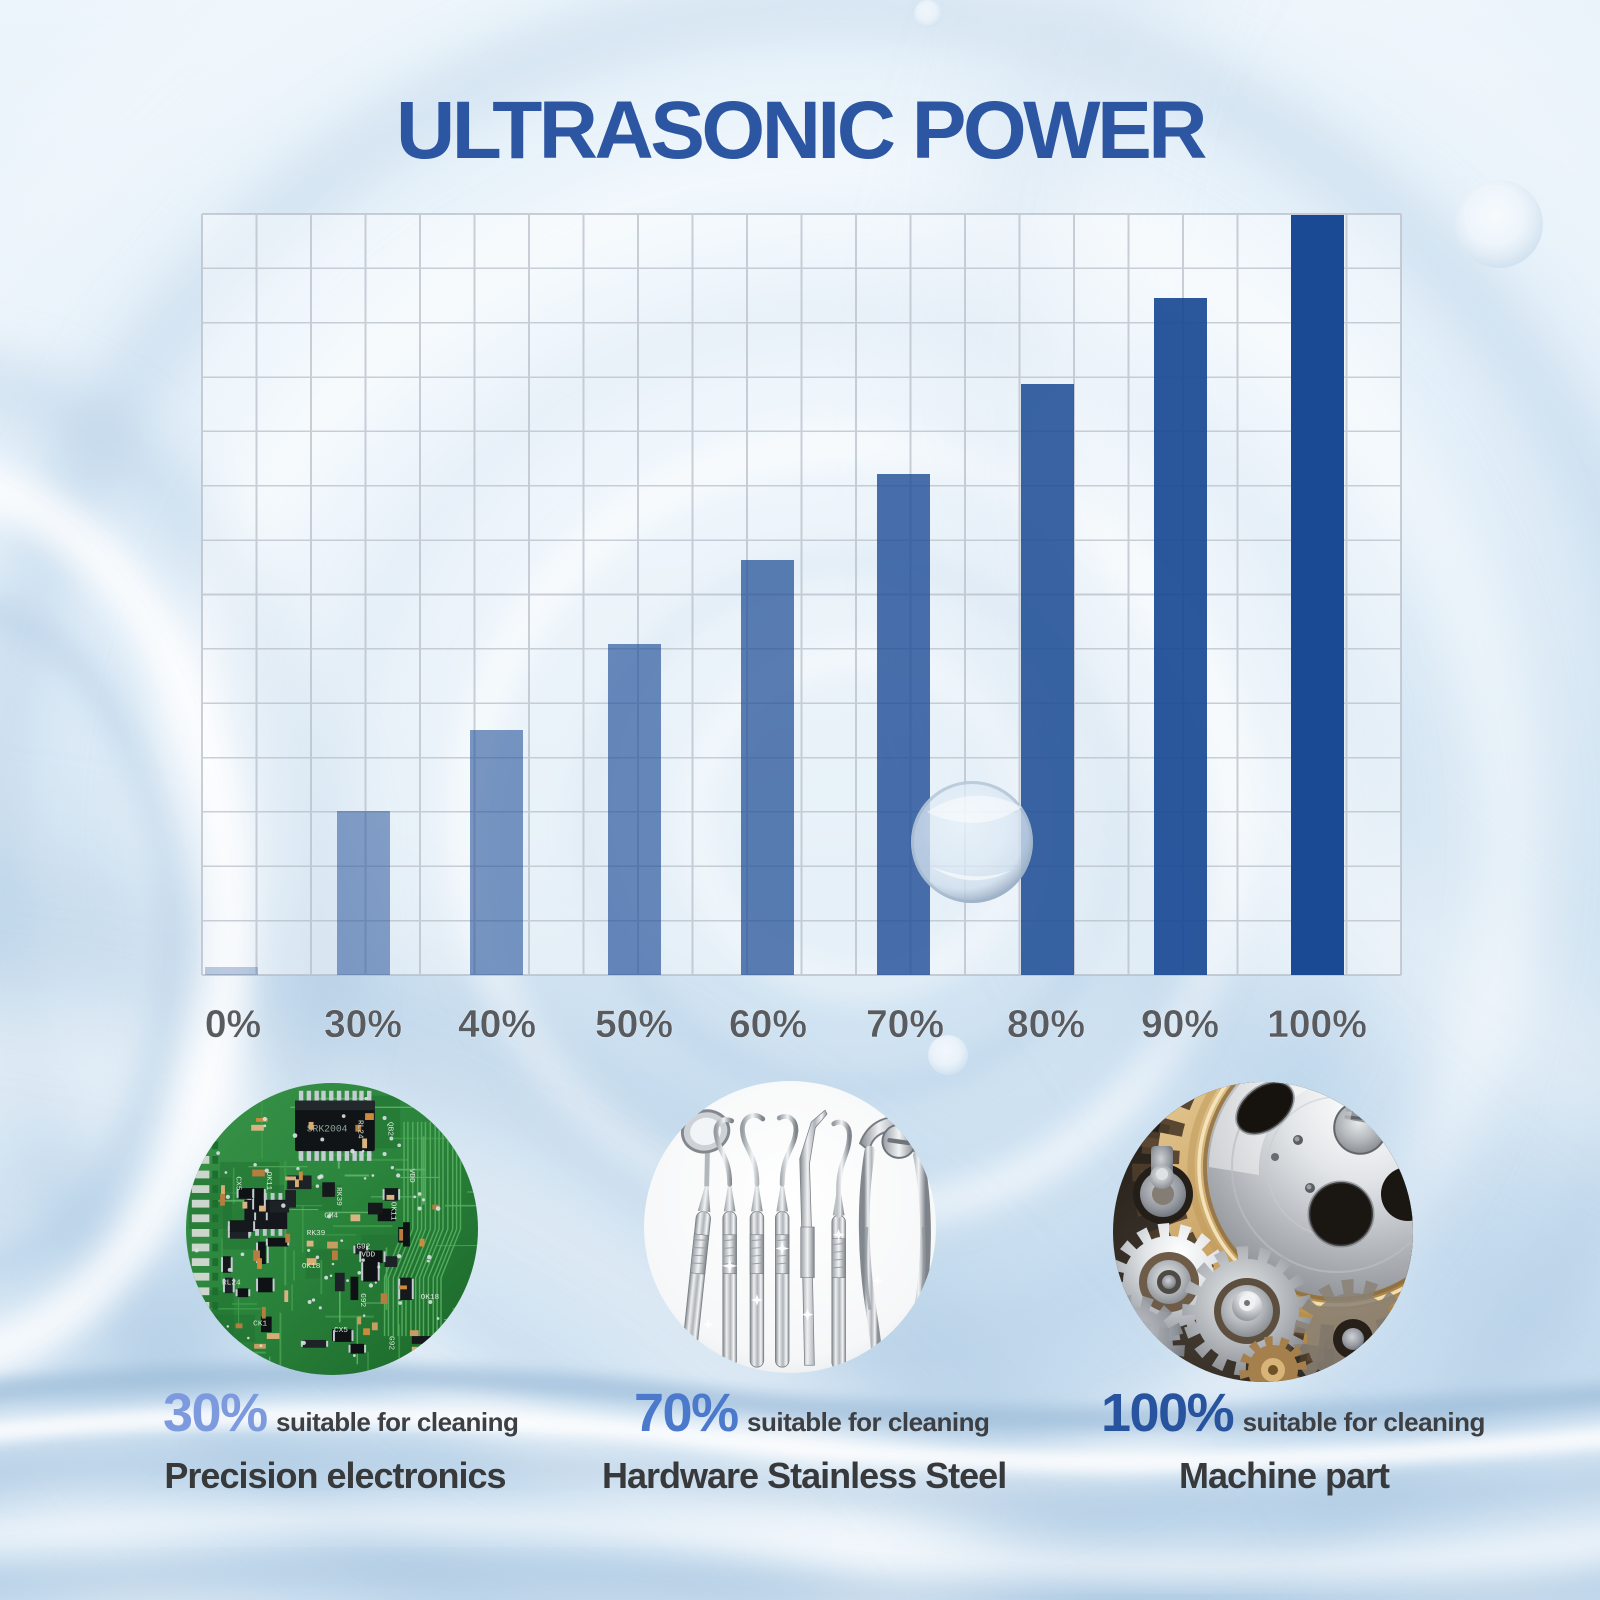 Image resolution: width=1600 pixels, height=1600 pixels. What do you see at coordinates (327, 1129) in the screenshot?
I see `svg-text: SRK2004` at bounding box center [327, 1129].